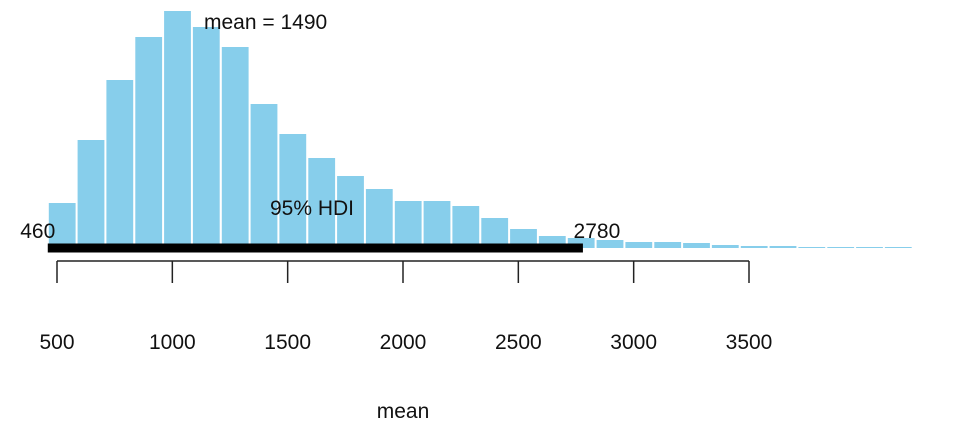 Image resolution: width=967 pixels, height=424 pixels. Describe the element at coordinates (597, 231) in the screenshot. I see `hdi-high-label: 2780` at that location.